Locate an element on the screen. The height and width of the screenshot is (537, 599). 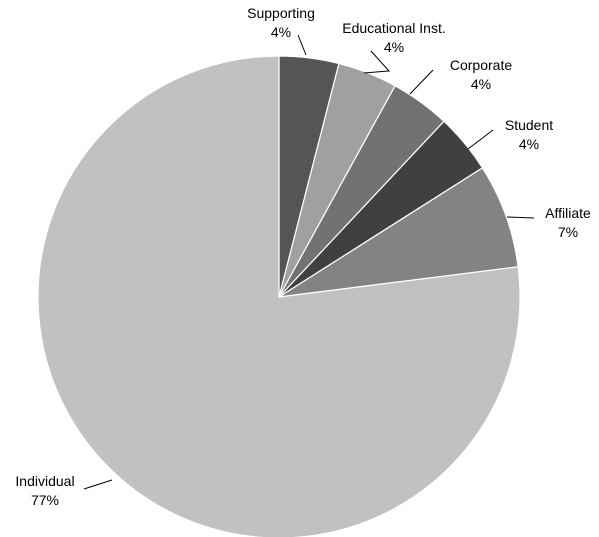
slice-name-label: Educational Inst. is located at coordinates (394, 28).